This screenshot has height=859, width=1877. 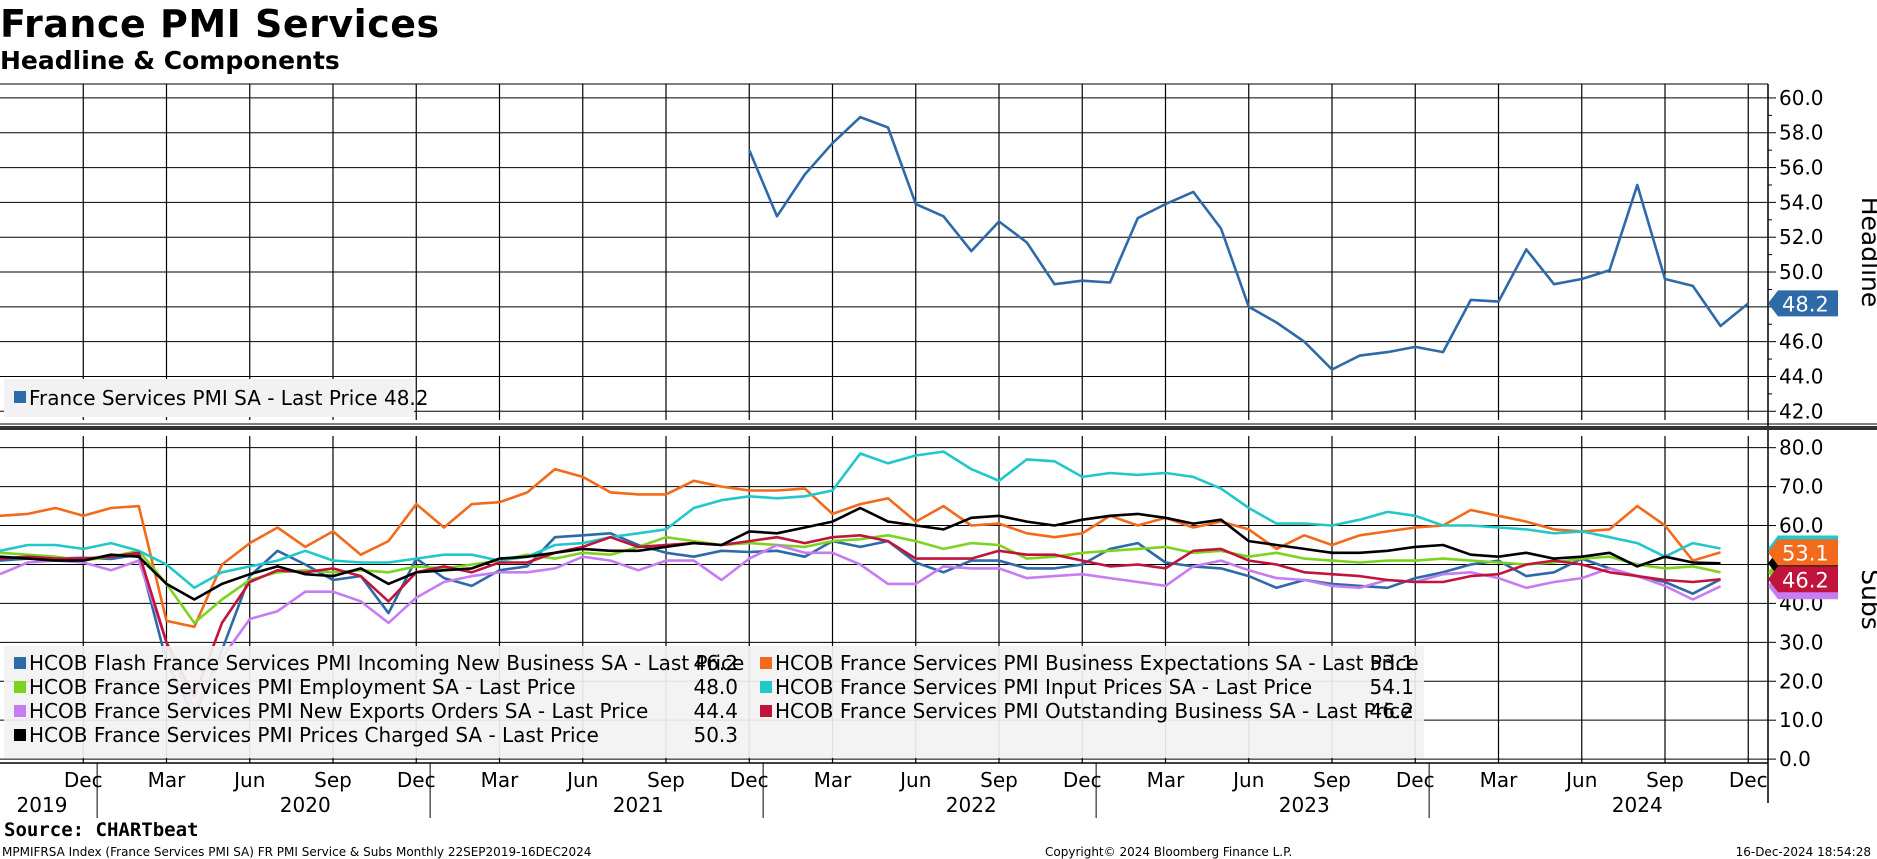 What do you see at coordinates (1803, 303) in the screenshot?
I see `headline-last-price-tag` at bounding box center [1803, 303].